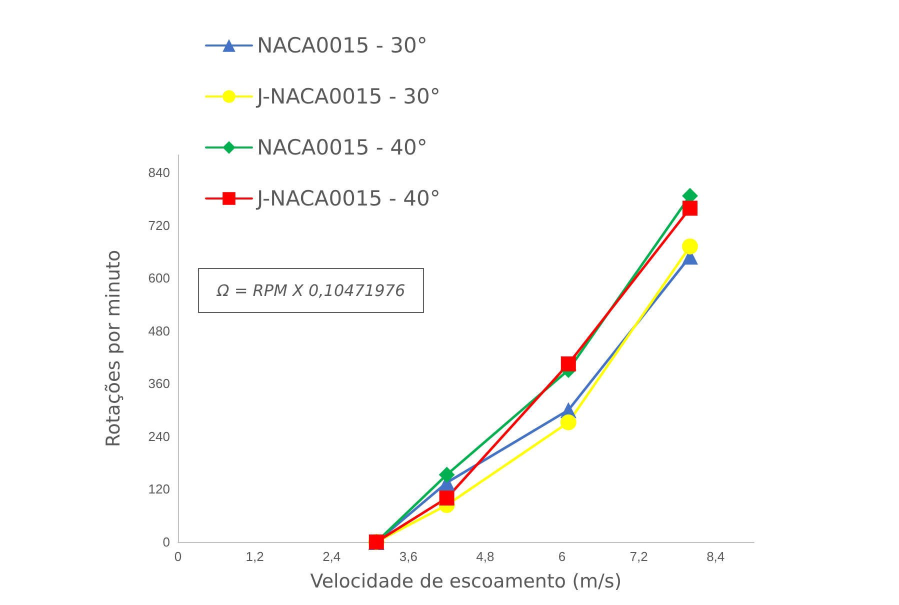  What do you see at coordinates (159, 225) in the screenshot?
I see `y-tick-label: 720` at bounding box center [159, 225].